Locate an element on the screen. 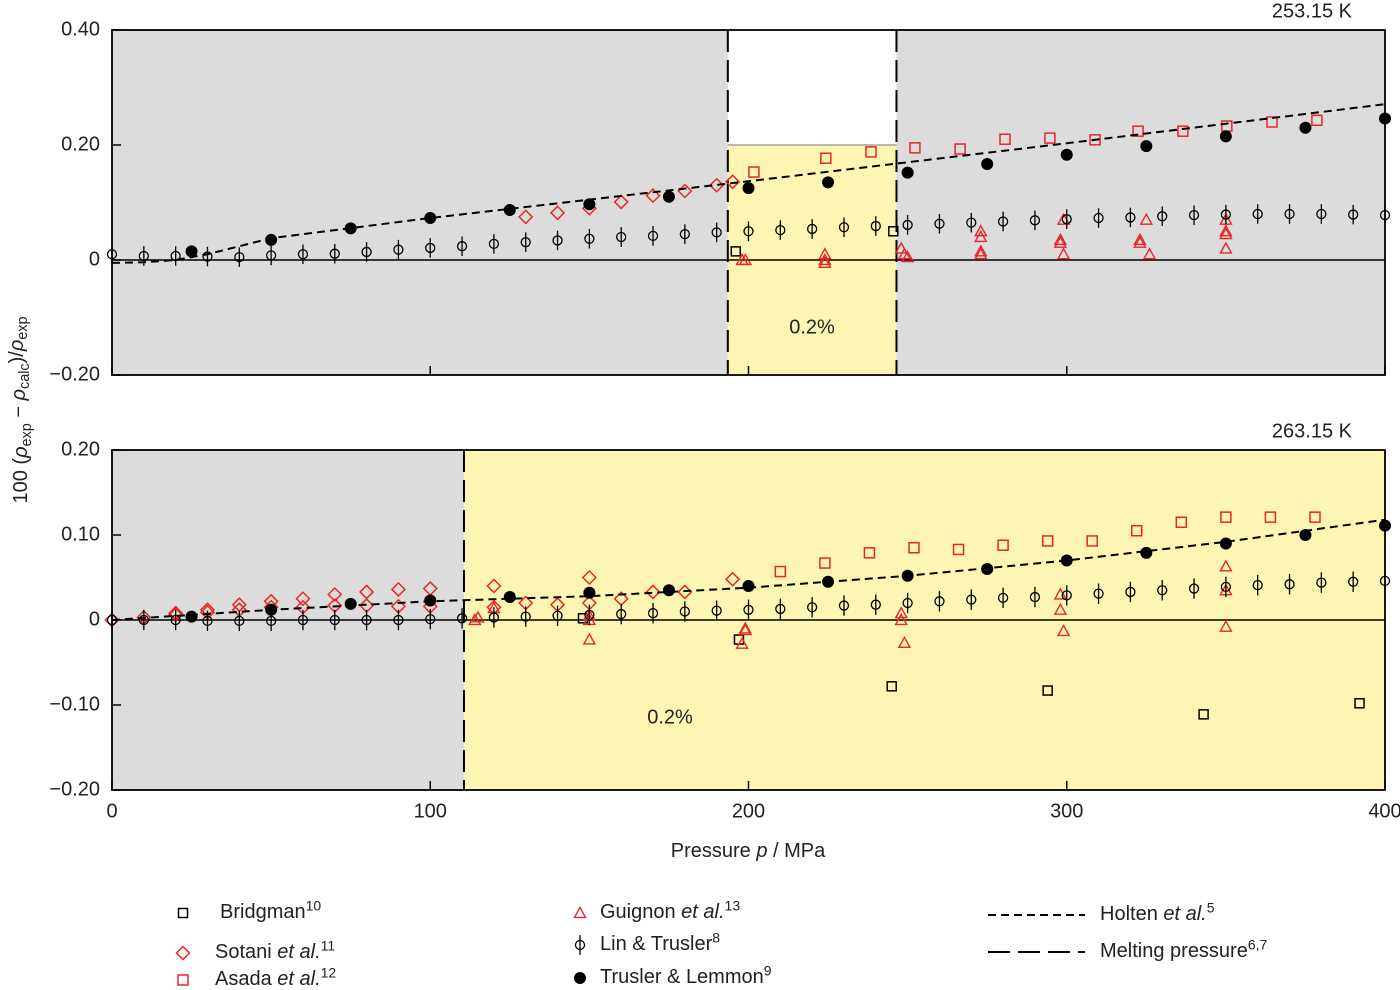  legend-ref: 8 is located at coordinates (716, 937).